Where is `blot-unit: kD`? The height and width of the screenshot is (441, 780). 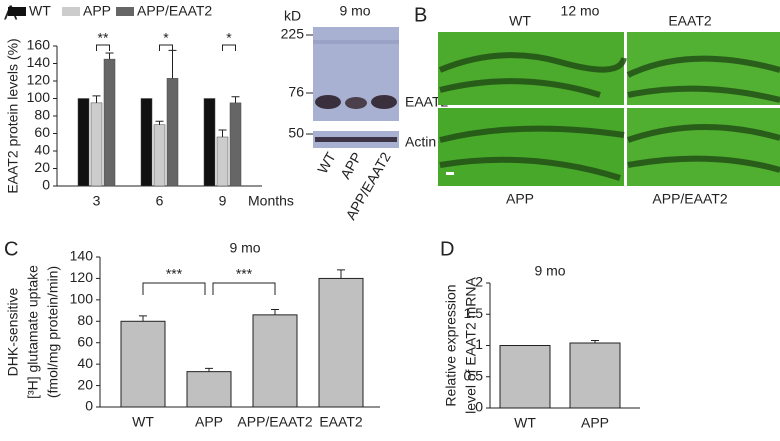
blot-unit: kD is located at coordinates (292, 16).